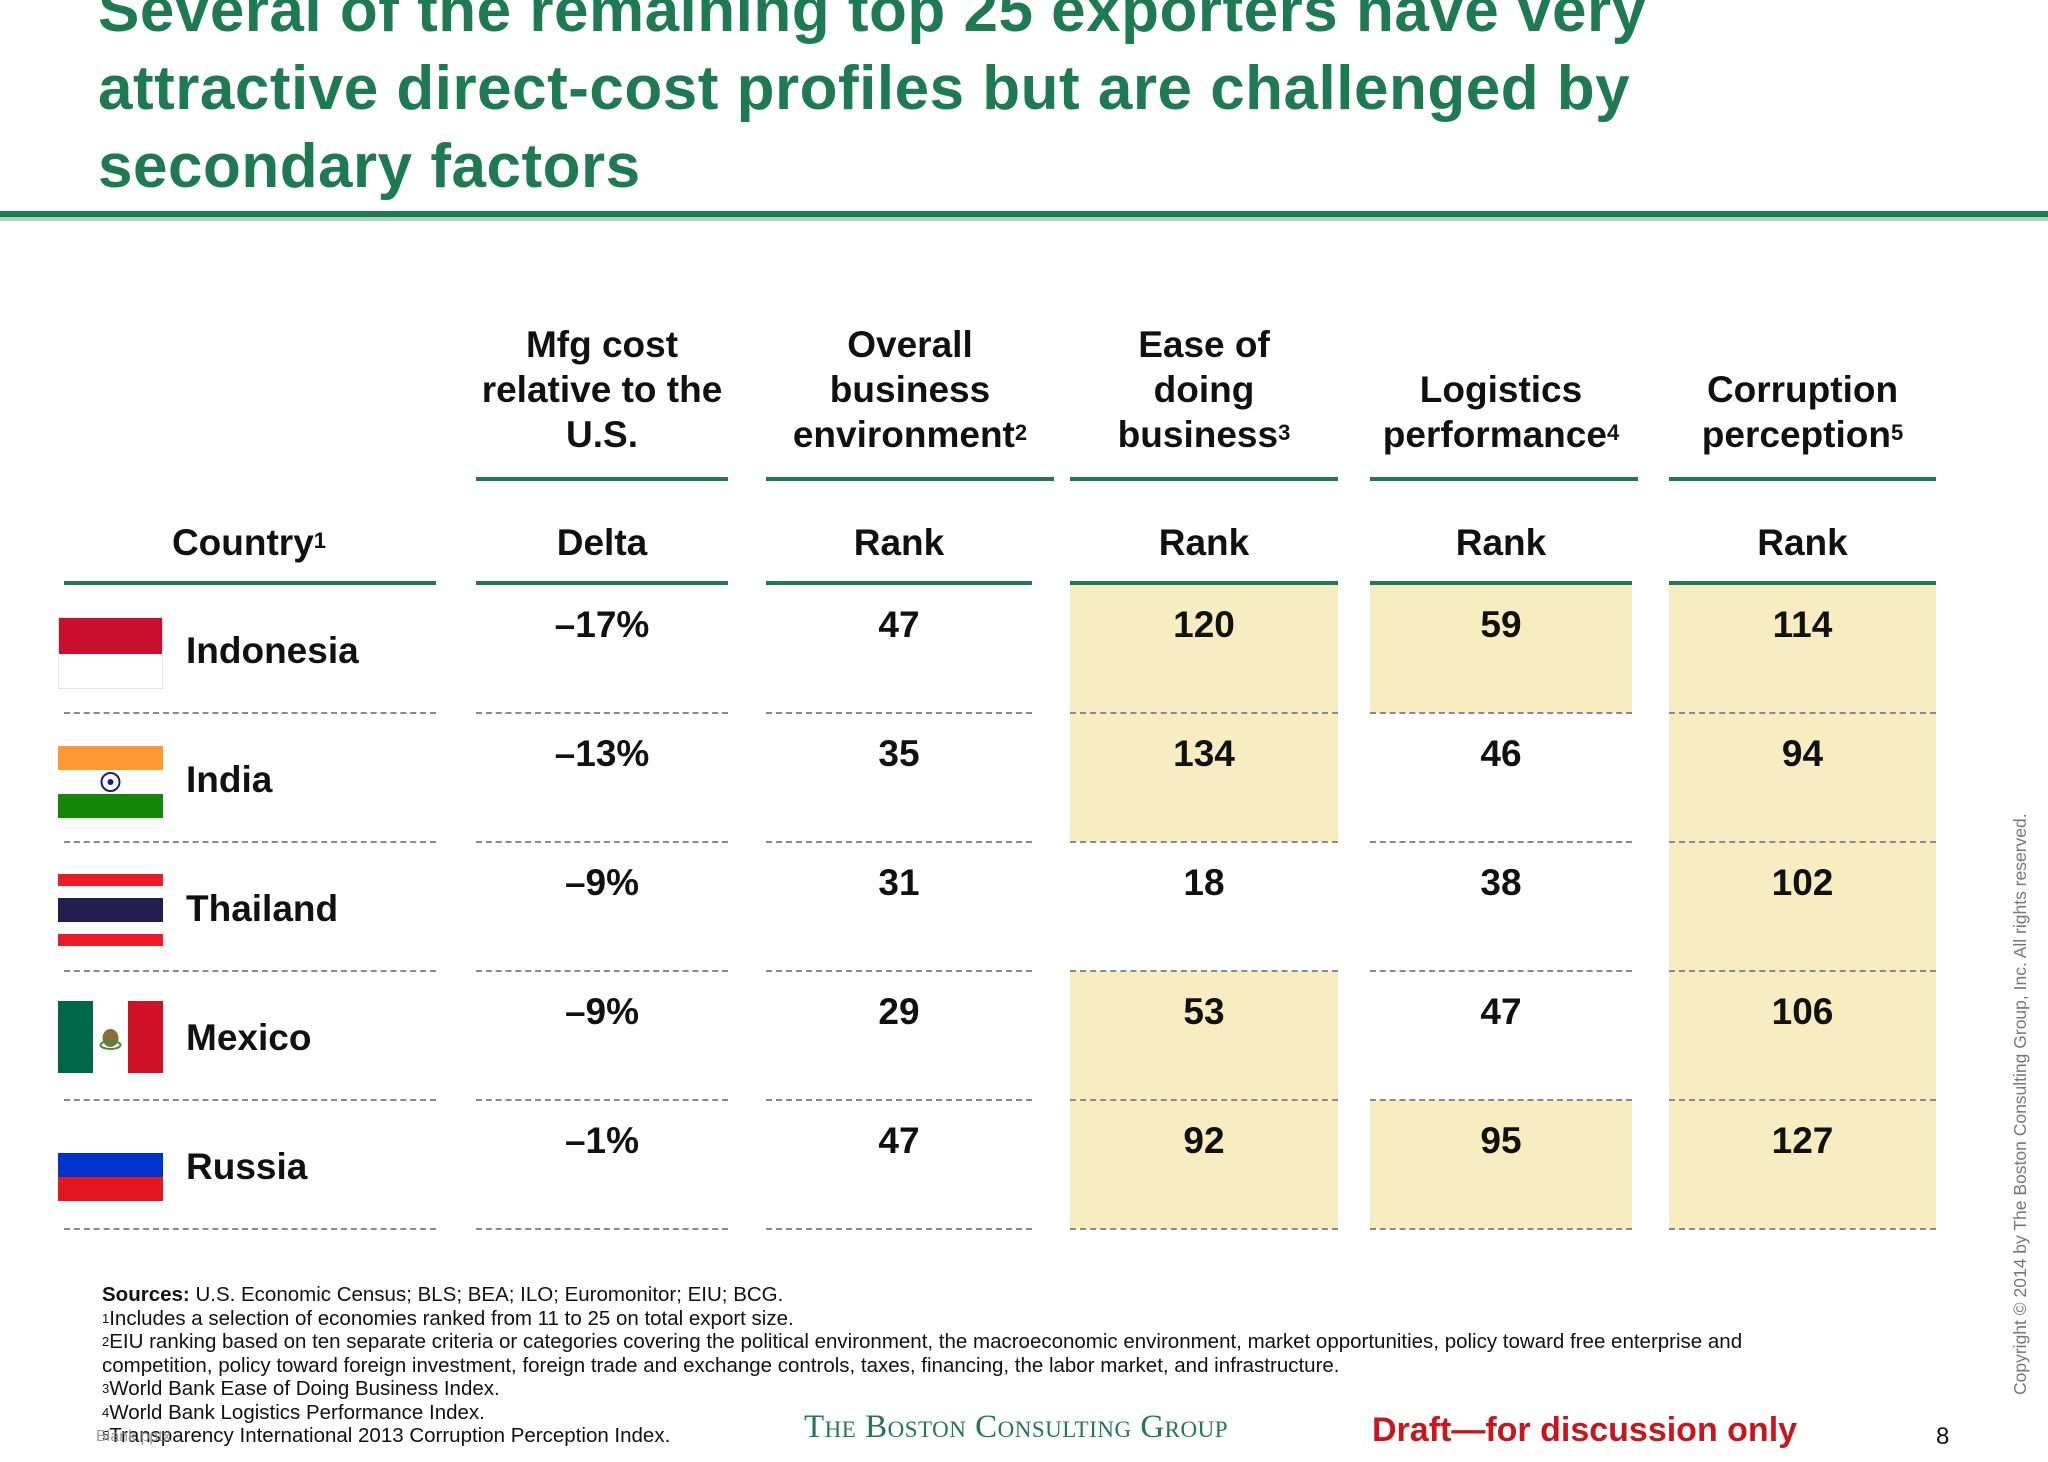 The image size is (2048, 1462). Describe the element at coordinates (1501, 1140) in the screenshot. I see `table-cell: 95` at that location.